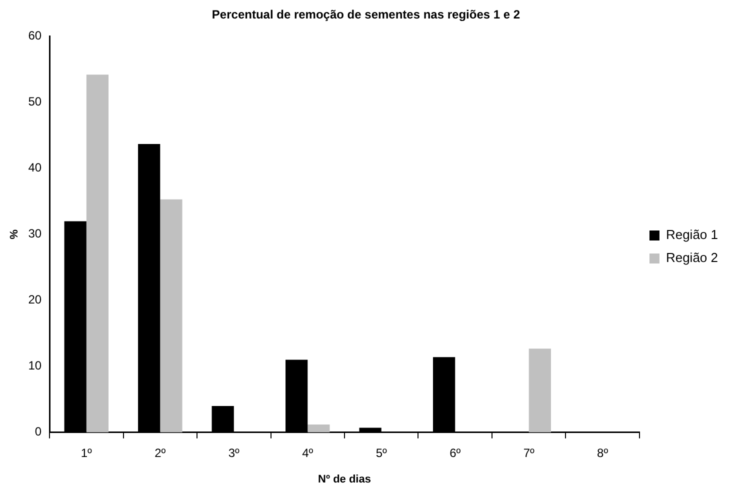 The height and width of the screenshot is (494, 732). What do you see at coordinates (529, 453) in the screenshot?
I see `x-tick-label: 7º` at bounding box center [529, 453].